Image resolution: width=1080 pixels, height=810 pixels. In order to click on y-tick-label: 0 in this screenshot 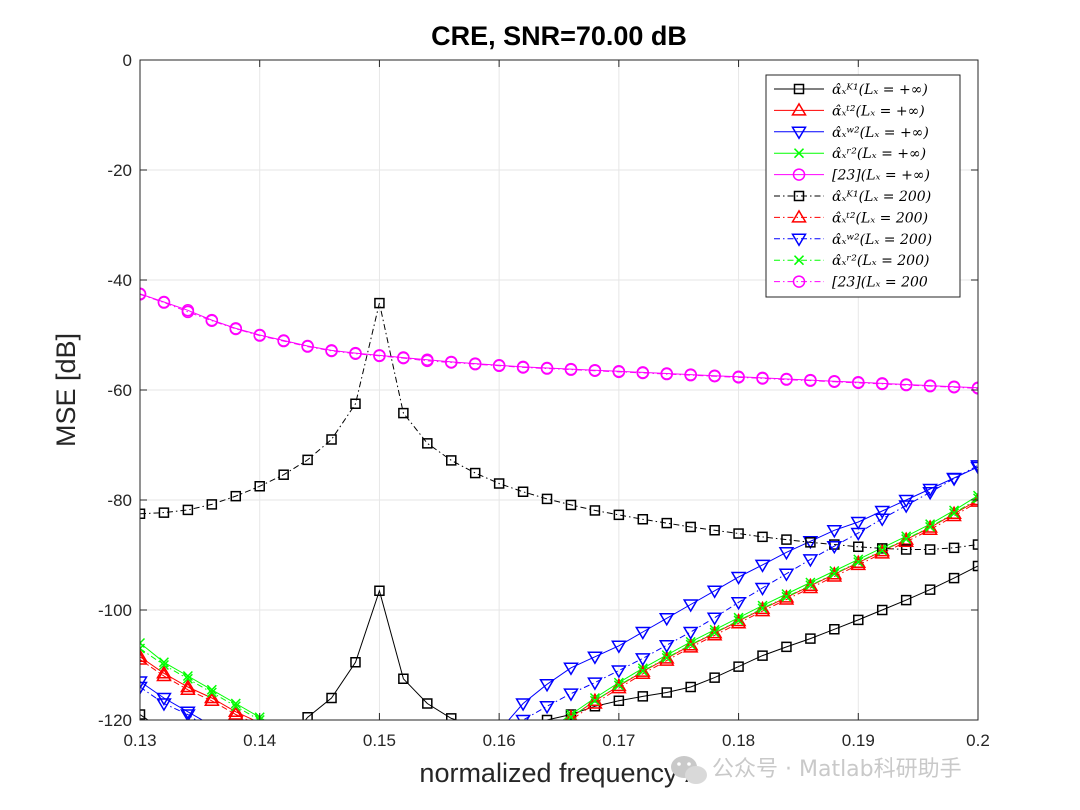, I will do `click(127, 60)`.